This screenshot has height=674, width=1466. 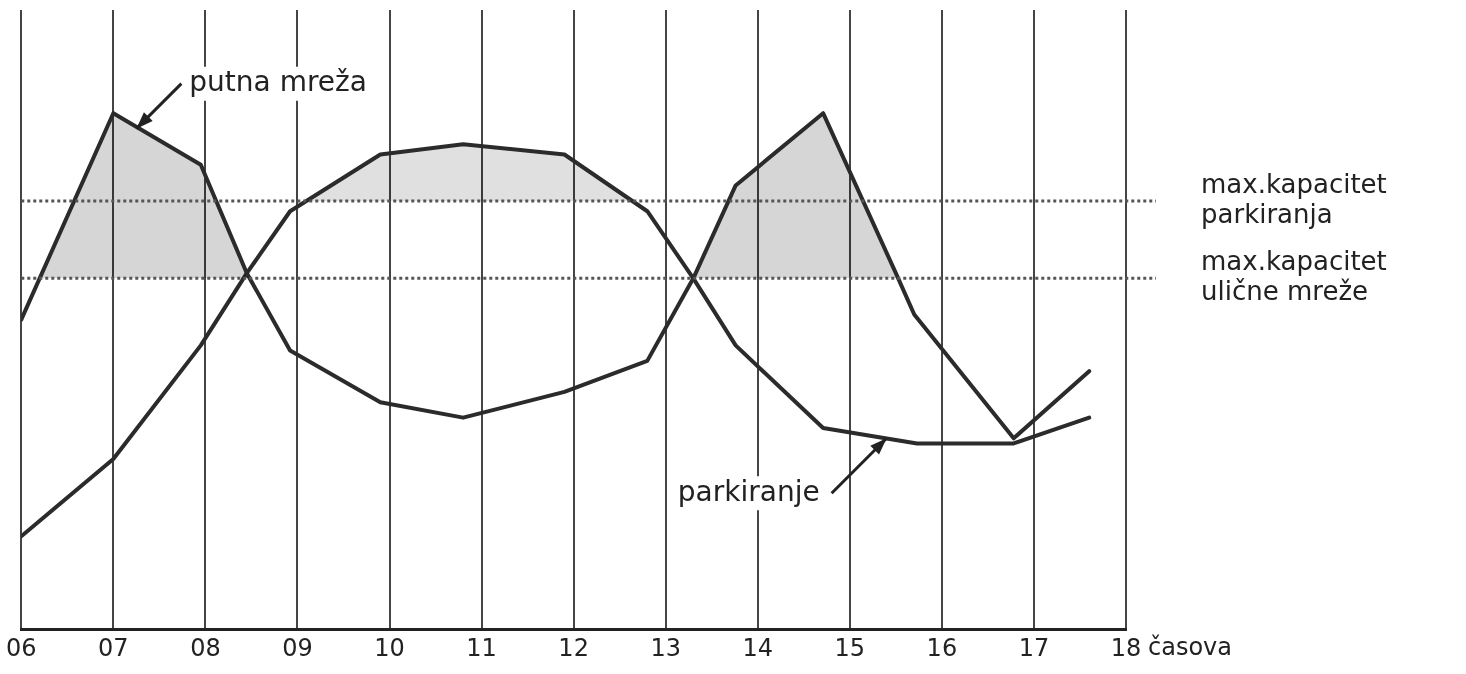 I want to click on x-tick-label: 13, so click(x=665, y=647).